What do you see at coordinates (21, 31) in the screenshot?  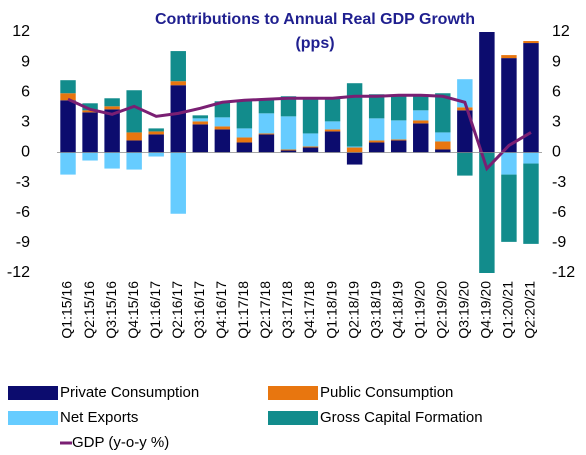 I see `y-tick-label: 12` at bounding box center [21, 31].